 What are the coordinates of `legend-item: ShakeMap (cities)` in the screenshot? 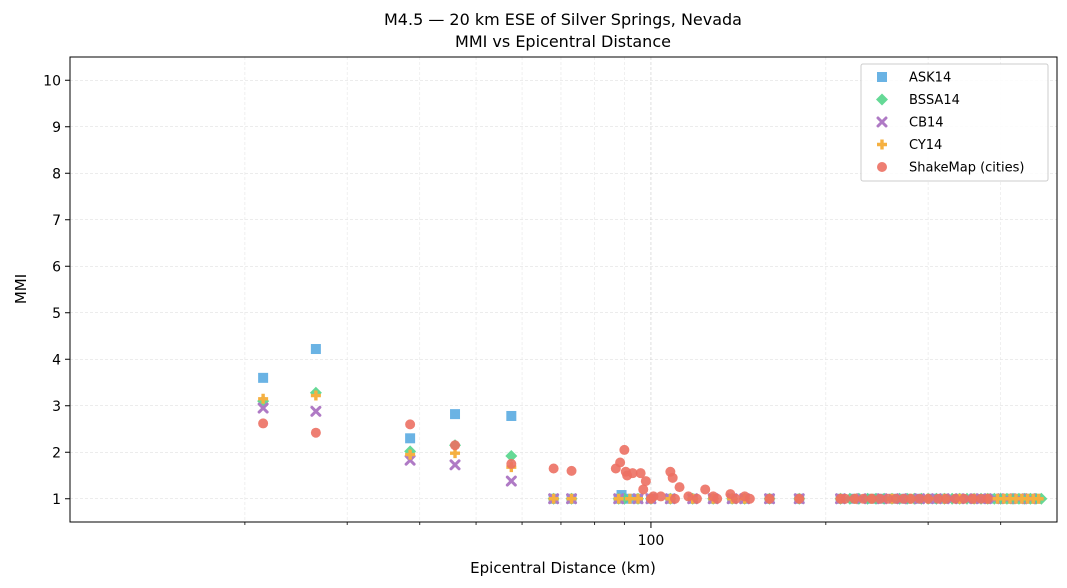 It's located at (950, 168).